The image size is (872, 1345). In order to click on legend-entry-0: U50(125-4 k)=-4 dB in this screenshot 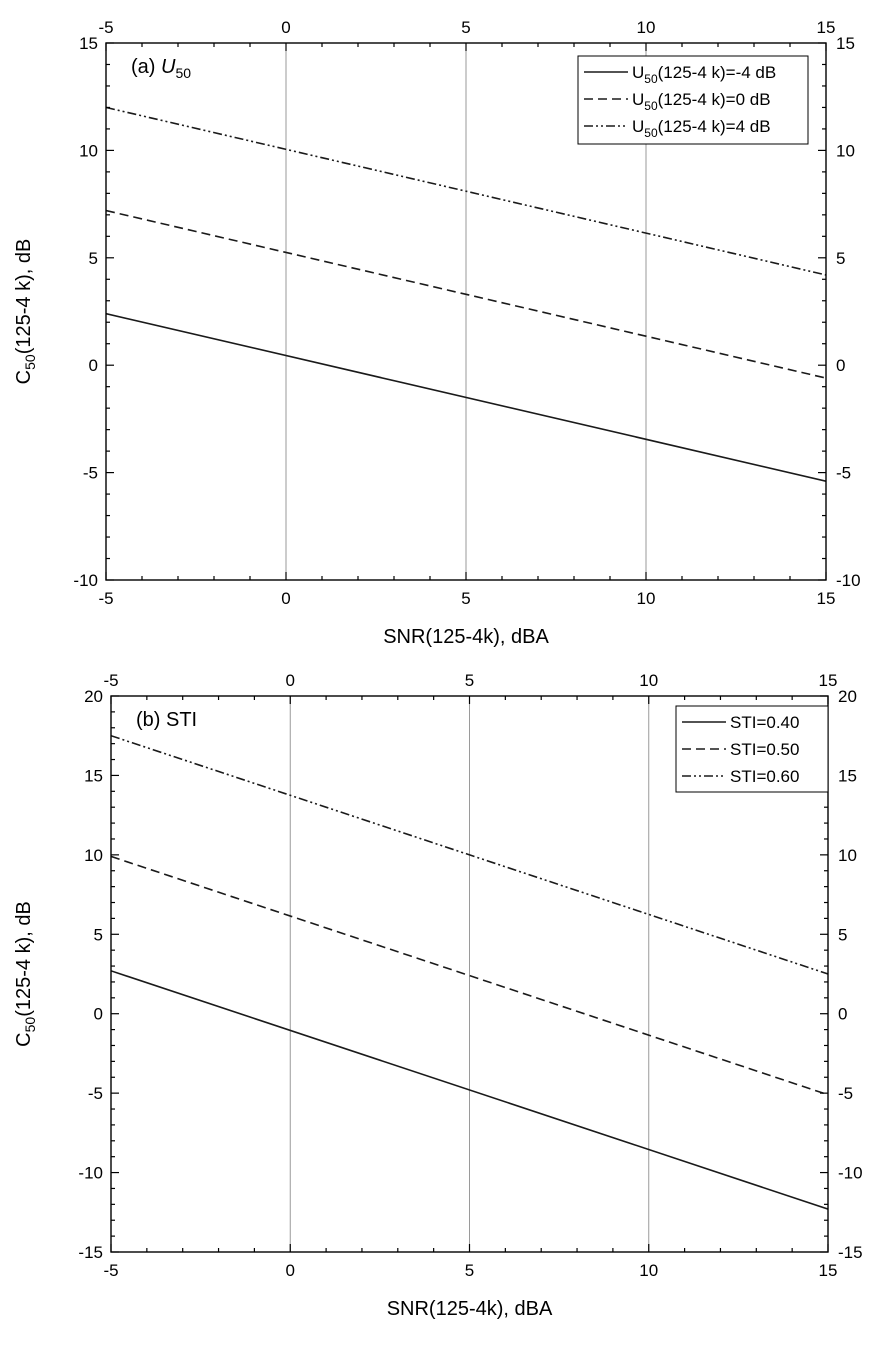, I will do `click(704, 74)`.